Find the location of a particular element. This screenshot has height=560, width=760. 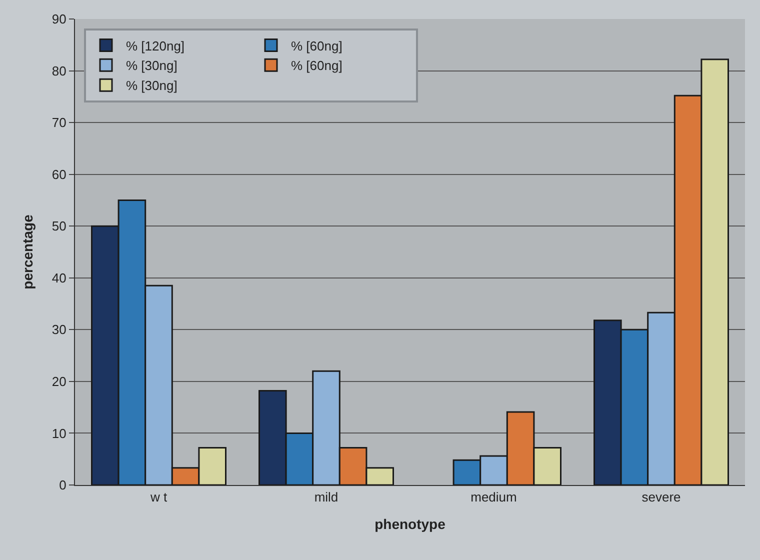

x-tick-label: mild is located at coordinates (326, 497).